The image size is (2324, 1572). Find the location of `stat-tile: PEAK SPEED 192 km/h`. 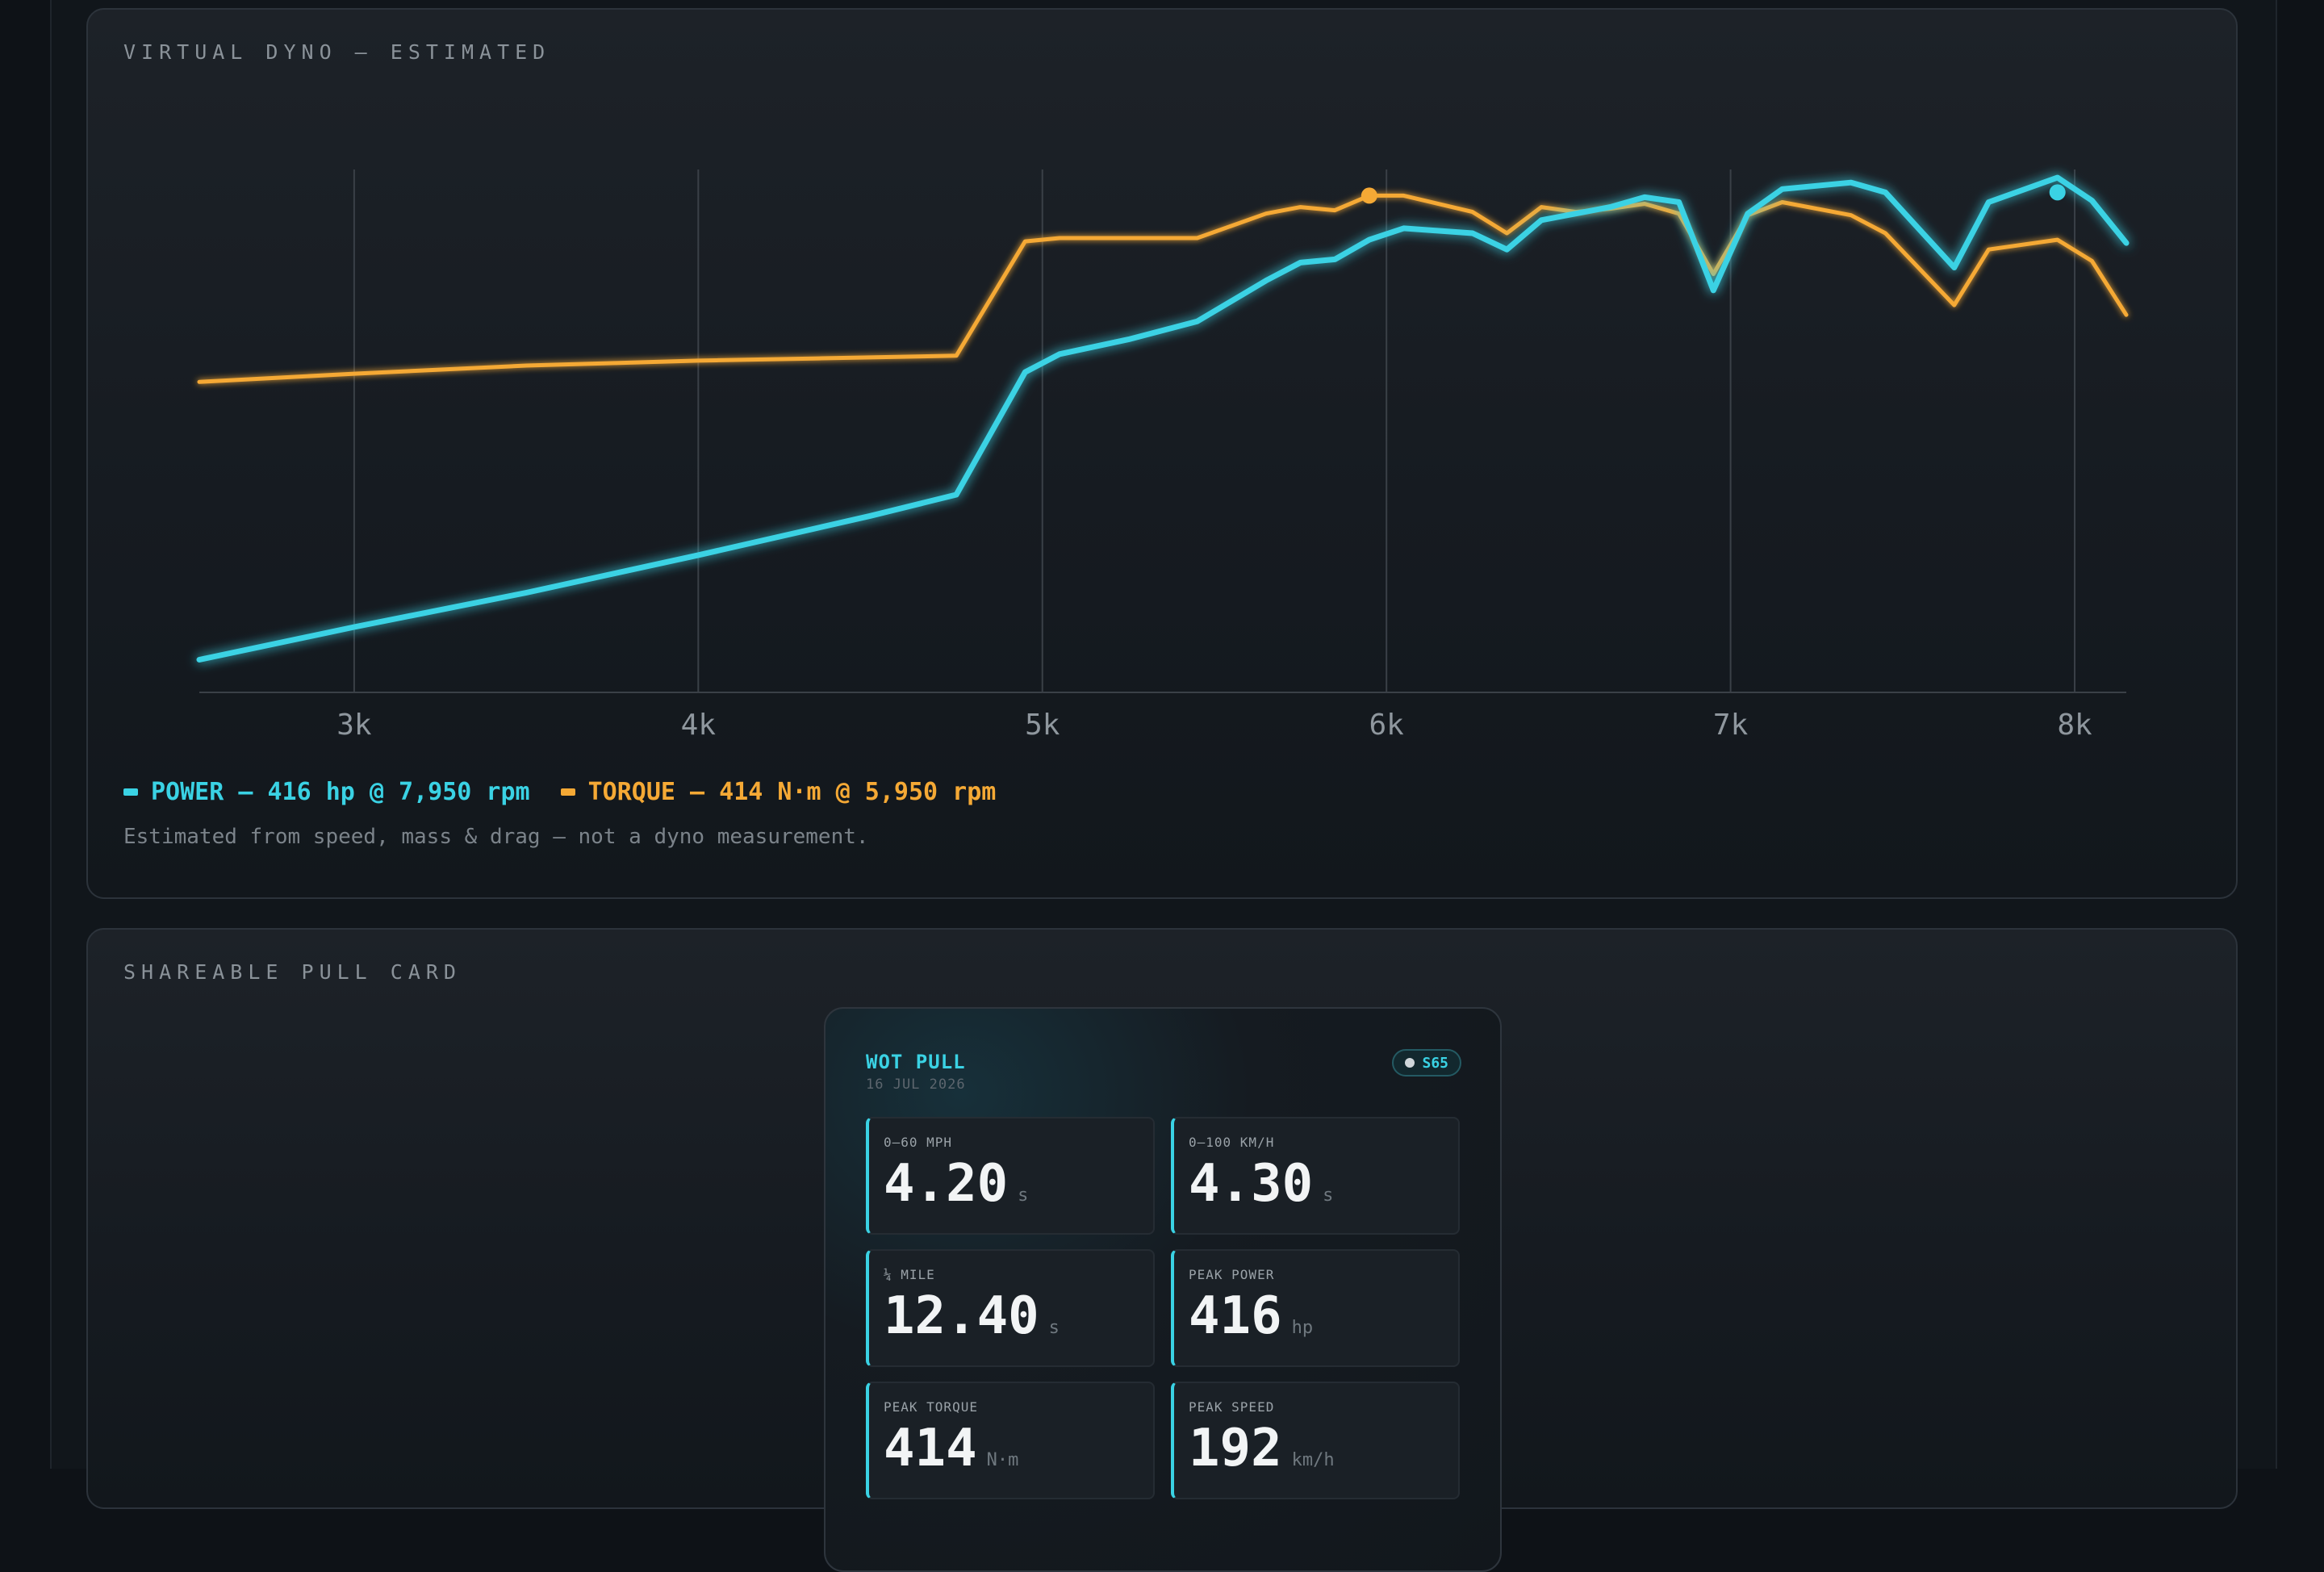

stat-tile: PEAK SPEED 192 km/h is located at coordinates (1315, 1440).